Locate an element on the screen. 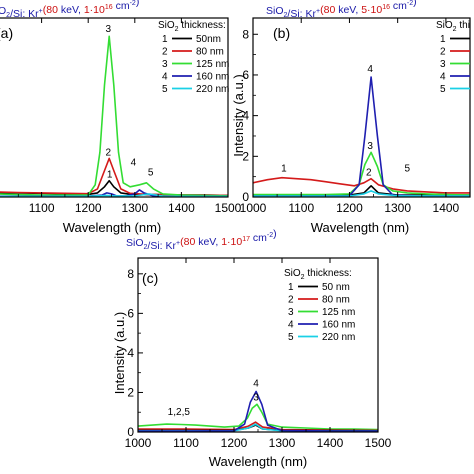 The height and width of the screenshot is (474, 474). y-tick-label: 4 is located at coordinates (245, 116).